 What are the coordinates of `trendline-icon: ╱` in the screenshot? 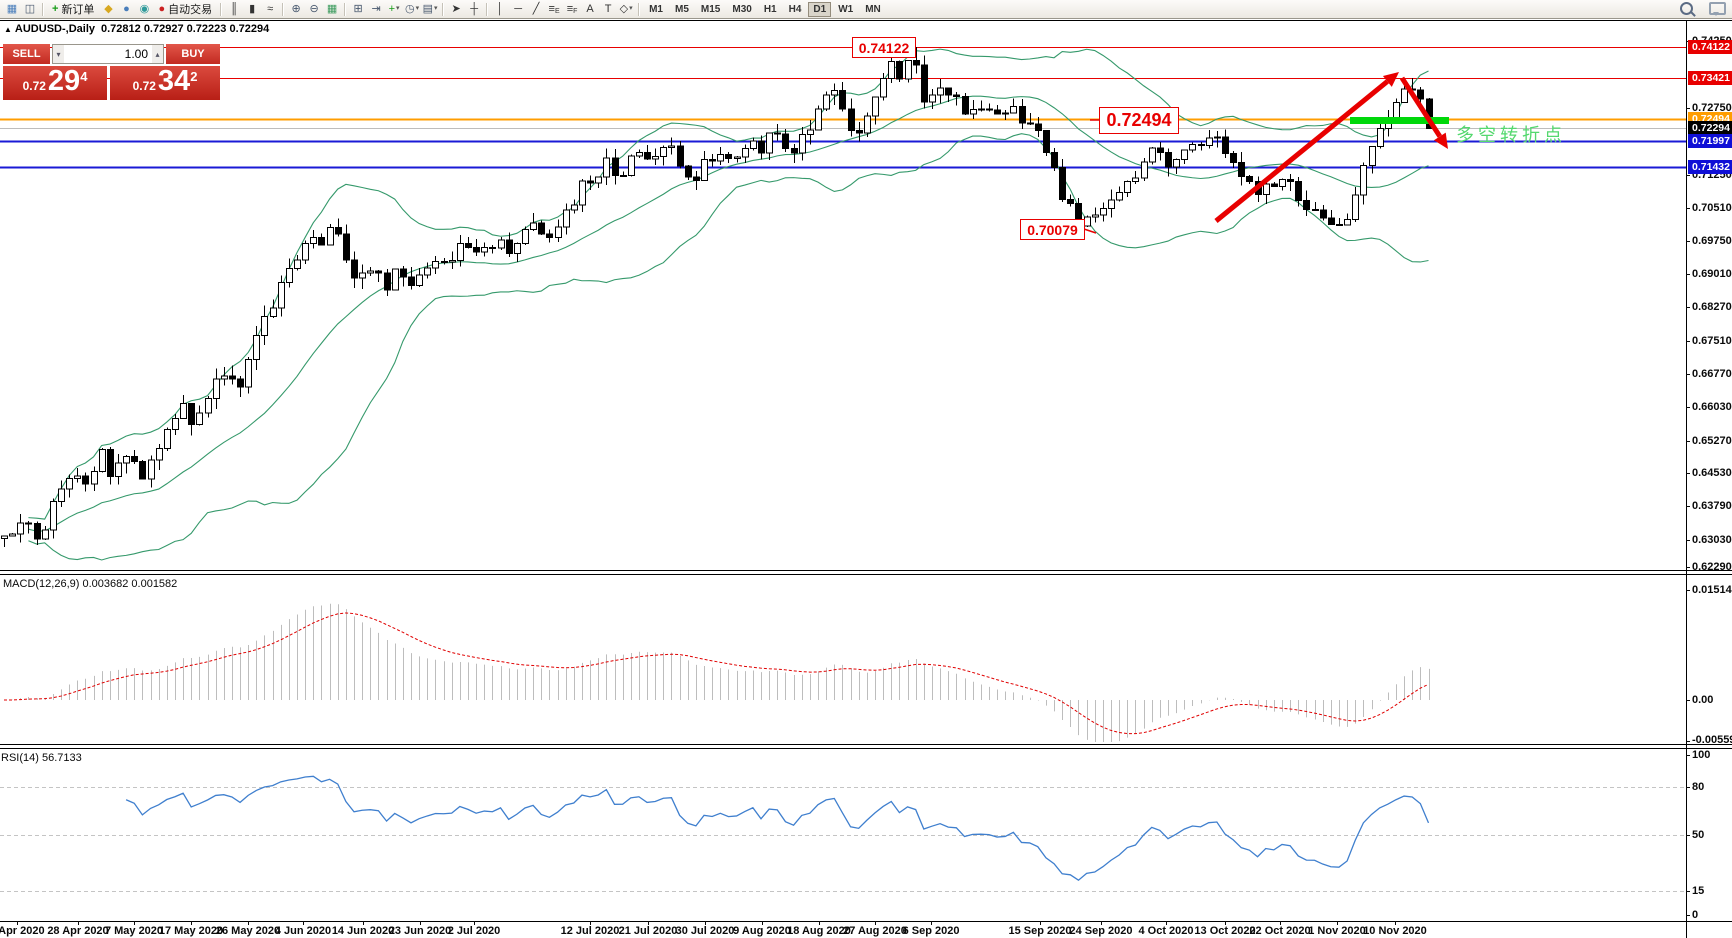 It's located at (536, 9).